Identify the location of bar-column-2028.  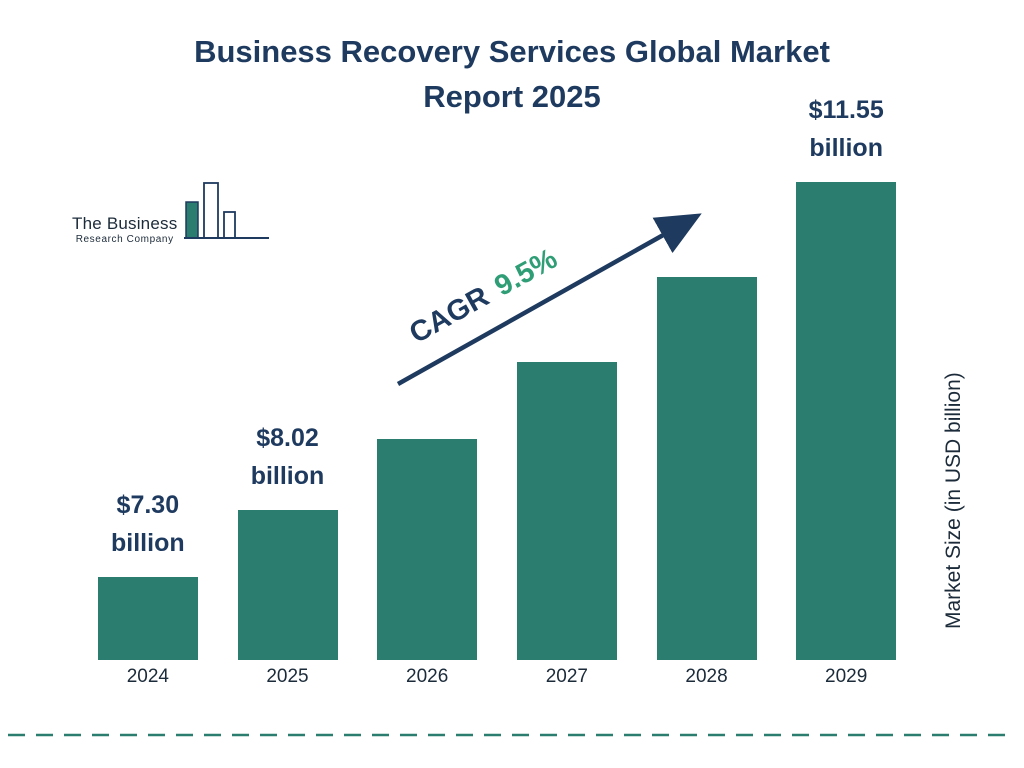
(707, 380).